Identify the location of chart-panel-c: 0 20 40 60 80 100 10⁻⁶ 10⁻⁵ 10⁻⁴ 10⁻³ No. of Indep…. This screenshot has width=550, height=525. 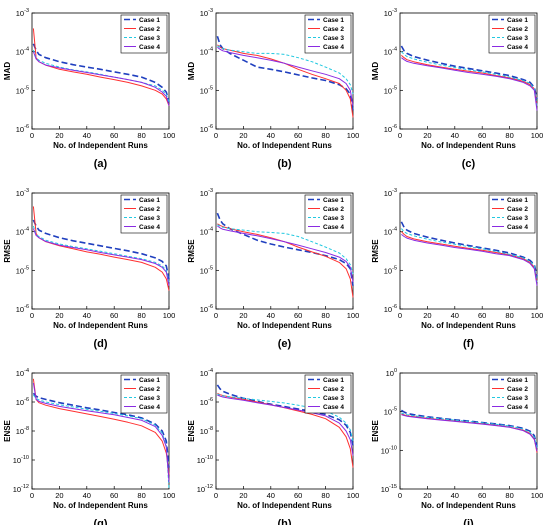
(457, 89).